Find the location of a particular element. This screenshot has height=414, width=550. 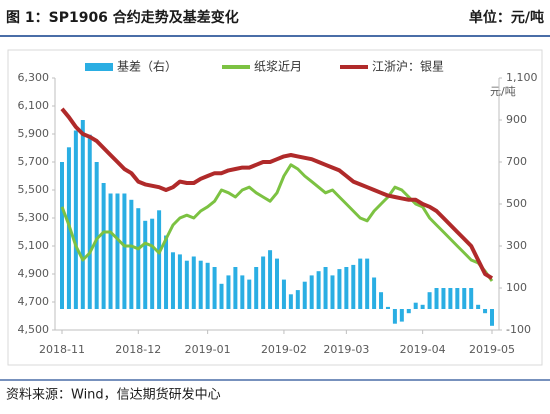

y2-axis-label: 元/吨 is located at coordinates (503, 91).